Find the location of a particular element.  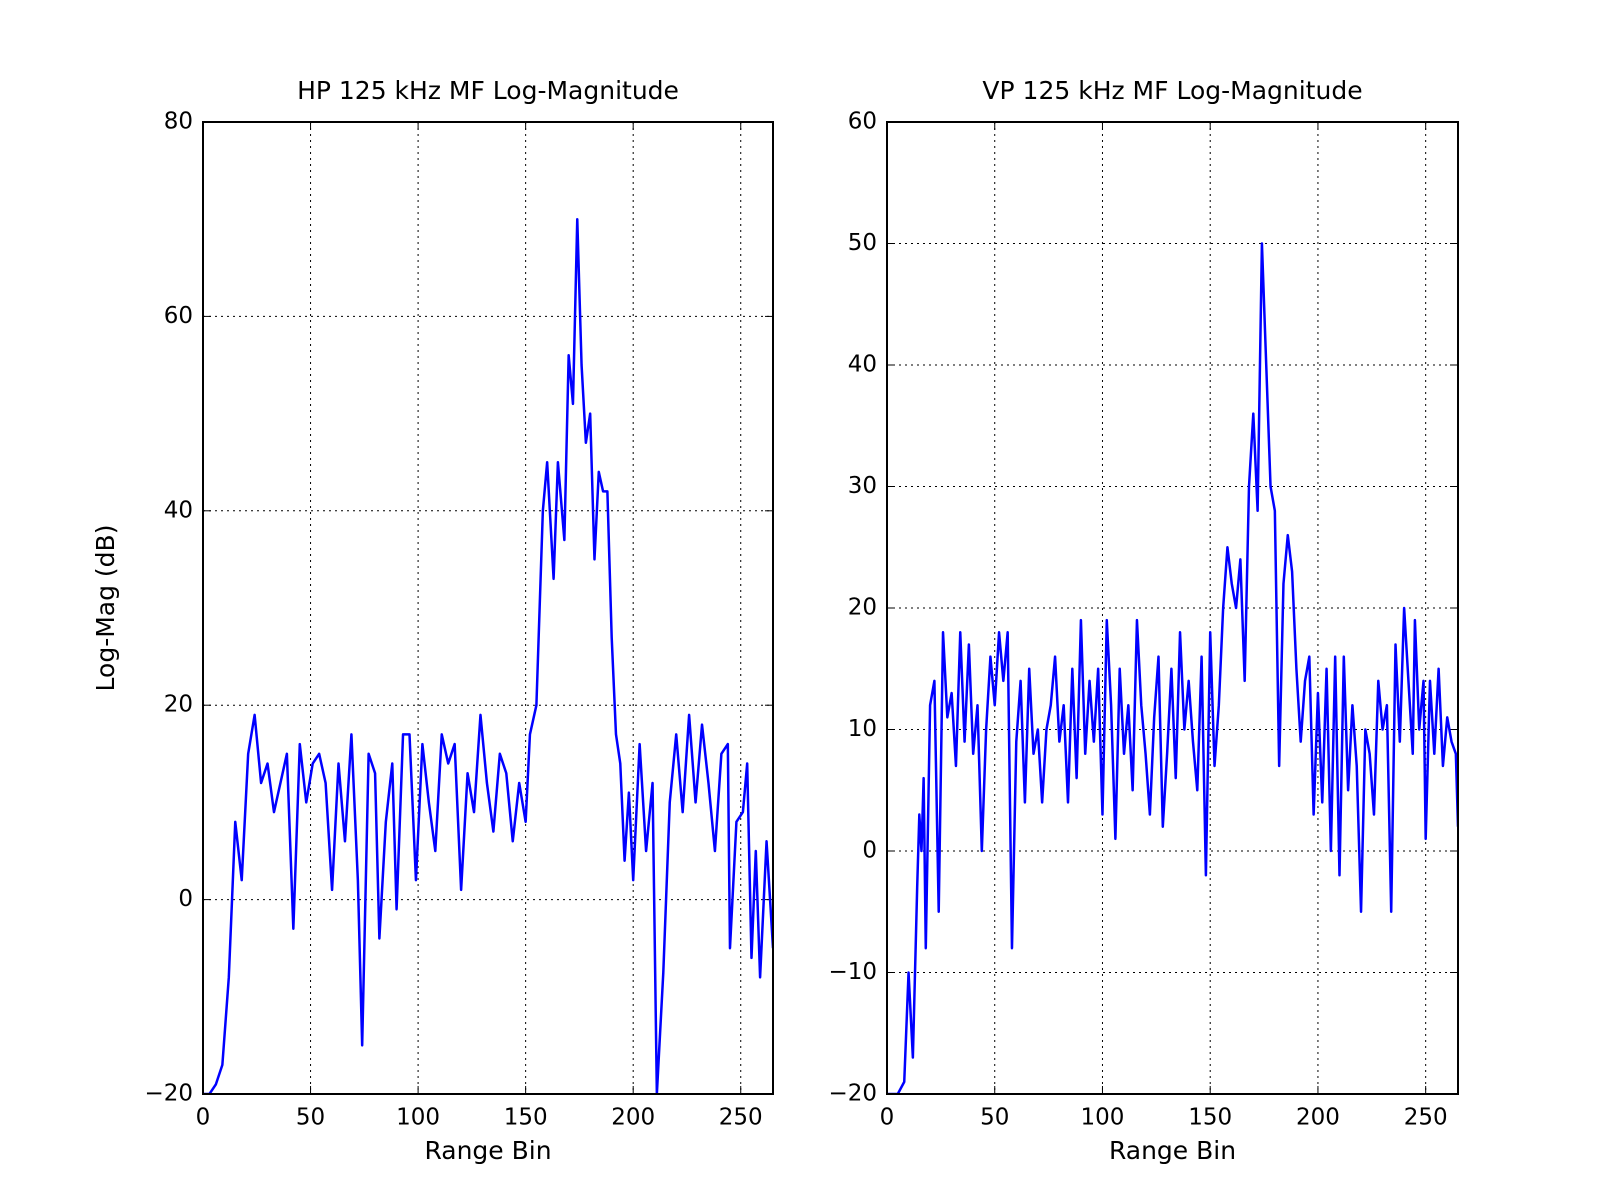

y-tick-label: 80 is located at coordinates (178, 122).